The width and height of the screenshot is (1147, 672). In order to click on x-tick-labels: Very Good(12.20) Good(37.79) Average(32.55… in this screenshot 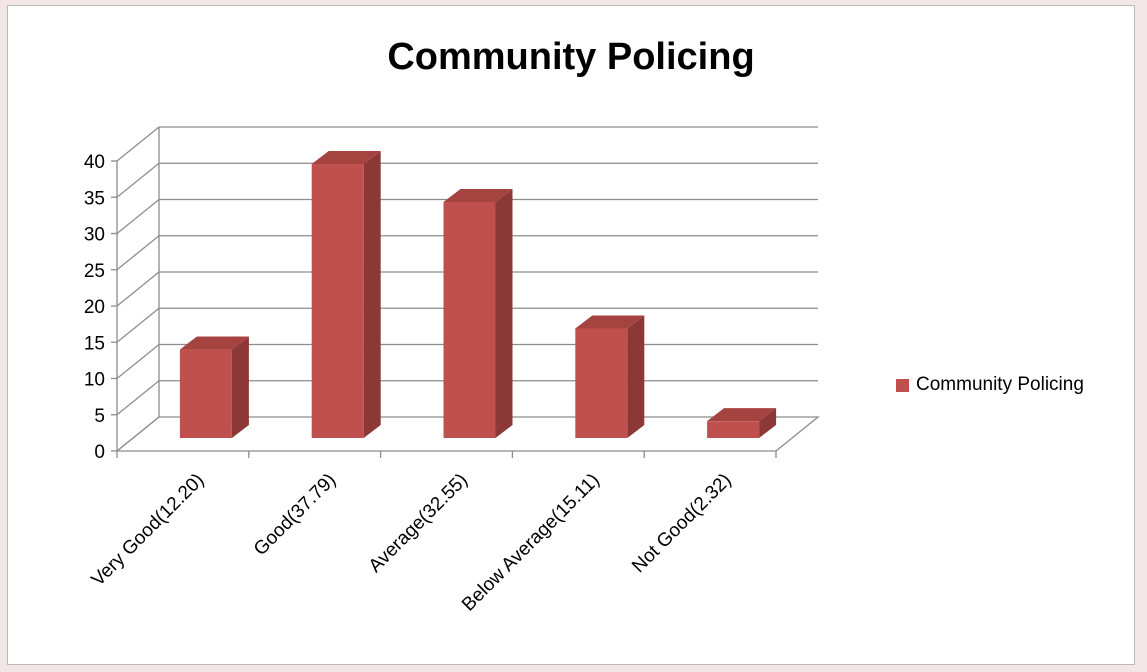, I will do `click(412, 543)`.